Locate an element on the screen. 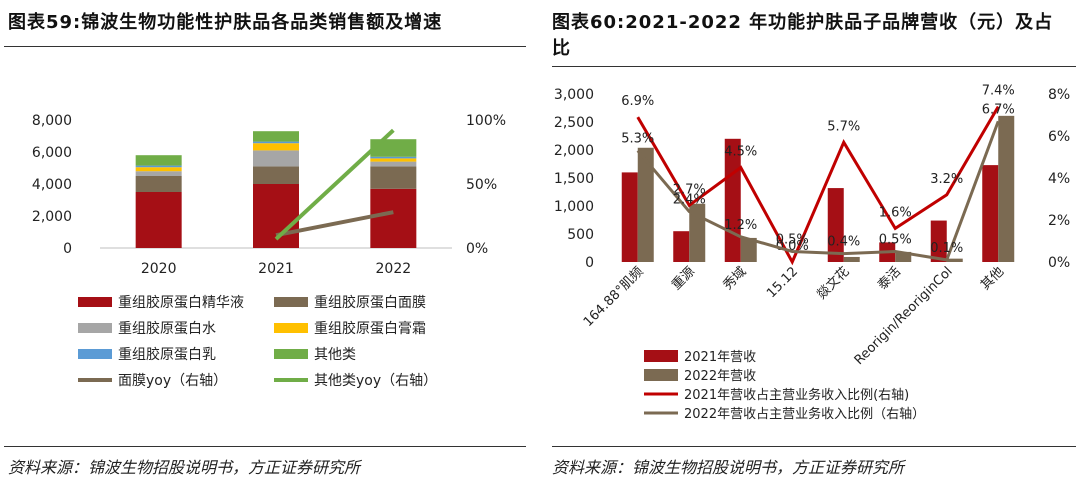 The height and width of the screenshot is (483, 1080). x-tick-label: 其他 is located at coordinates (992, 278).